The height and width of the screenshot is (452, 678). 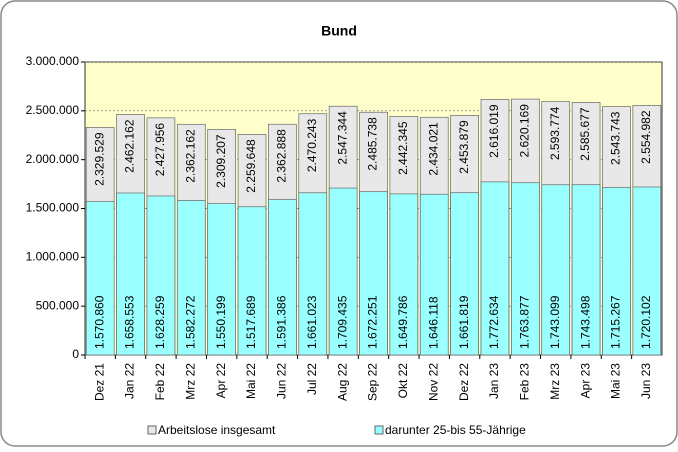 I want to click on y-tick-label: 2.000.000, so click(x=53, y=159).